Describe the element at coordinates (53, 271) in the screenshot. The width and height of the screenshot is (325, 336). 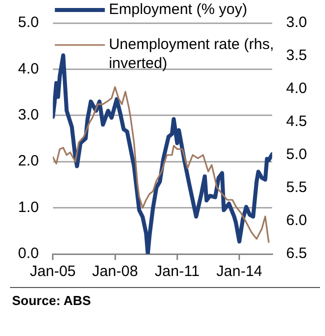
I see `x-tick-label: Jan-05` at that location.